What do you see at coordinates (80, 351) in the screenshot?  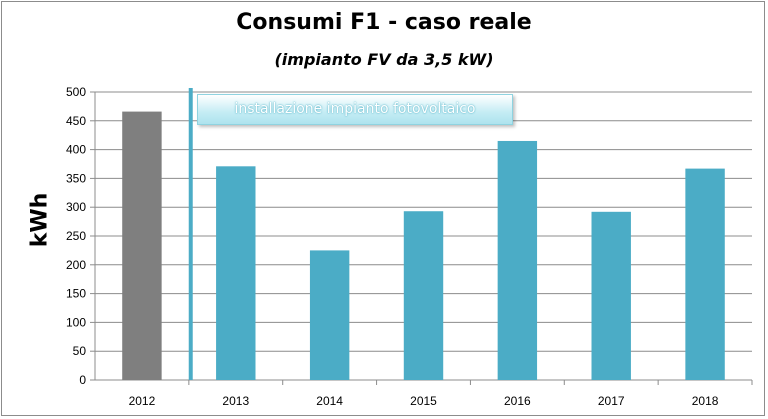 I see `y-tick-label: 50` at bounding box center [80, 351].